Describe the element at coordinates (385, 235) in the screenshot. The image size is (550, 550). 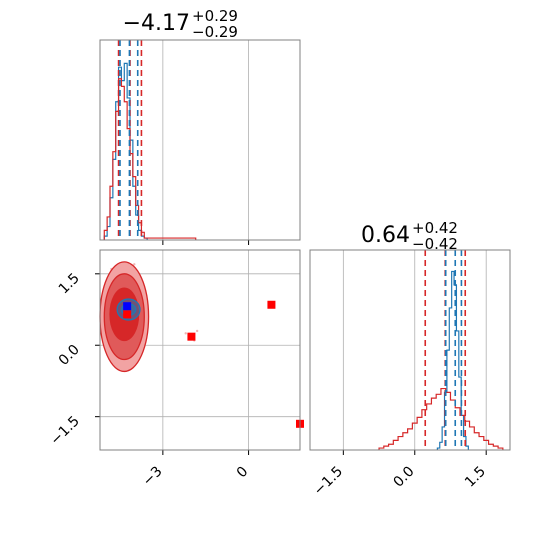
I see `title-param2-main: 0.64` at that location.